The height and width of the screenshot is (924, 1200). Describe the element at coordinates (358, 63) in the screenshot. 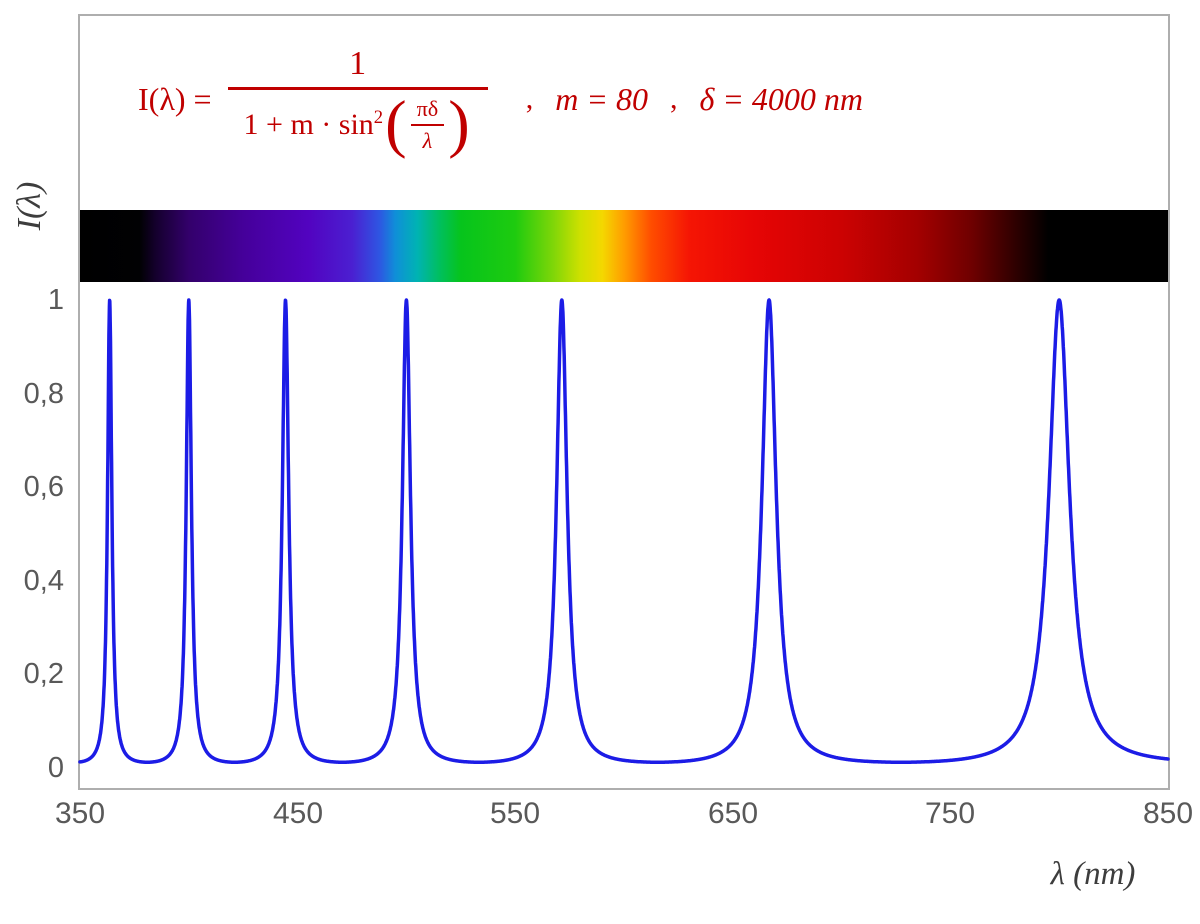

I see `fraction-numerator: 1` at that location.